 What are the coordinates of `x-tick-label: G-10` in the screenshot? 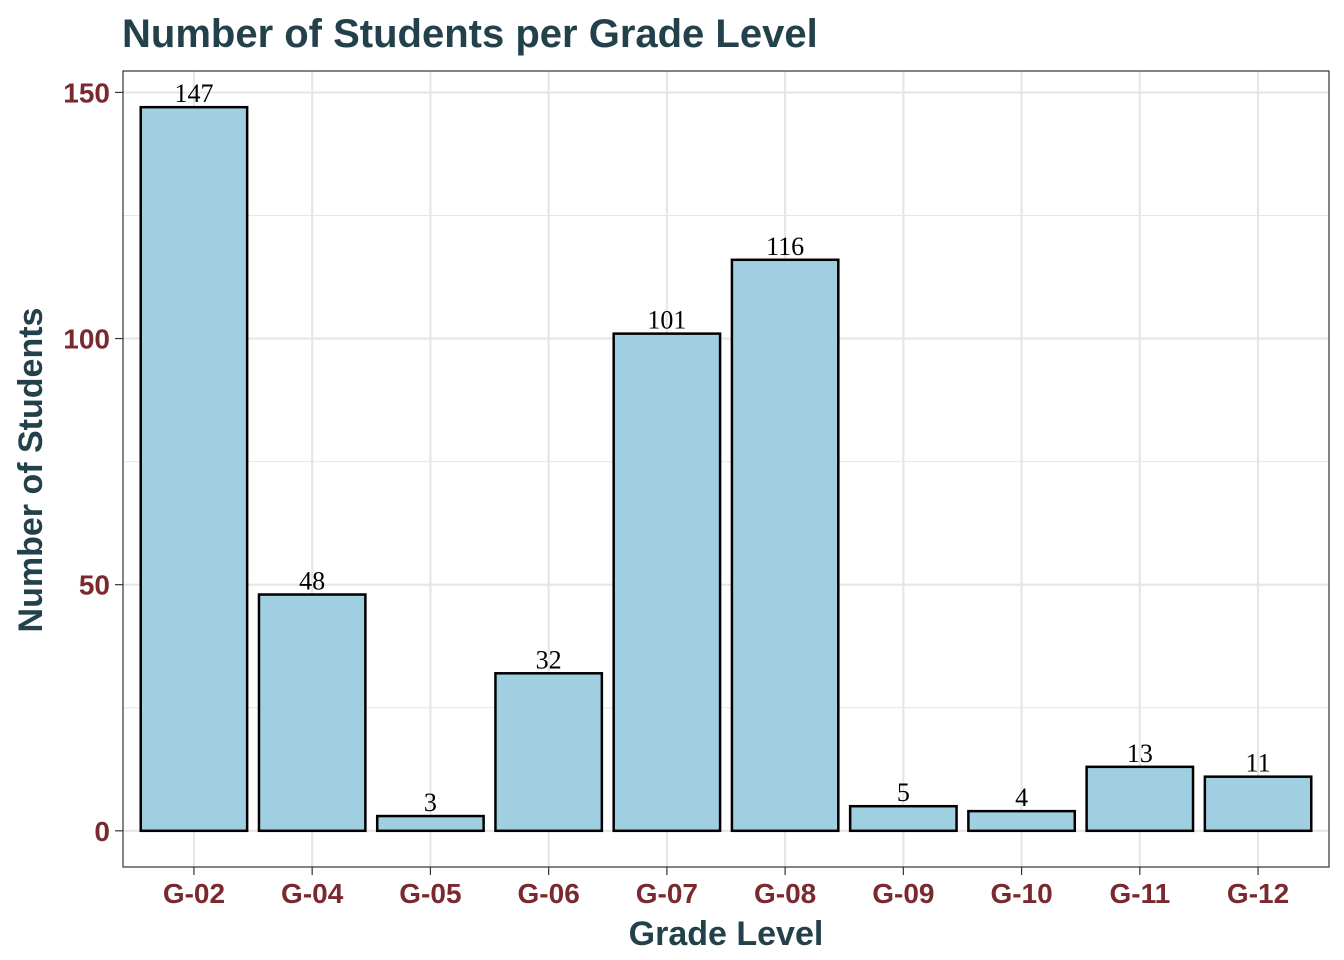 It's located at (1021, 893).